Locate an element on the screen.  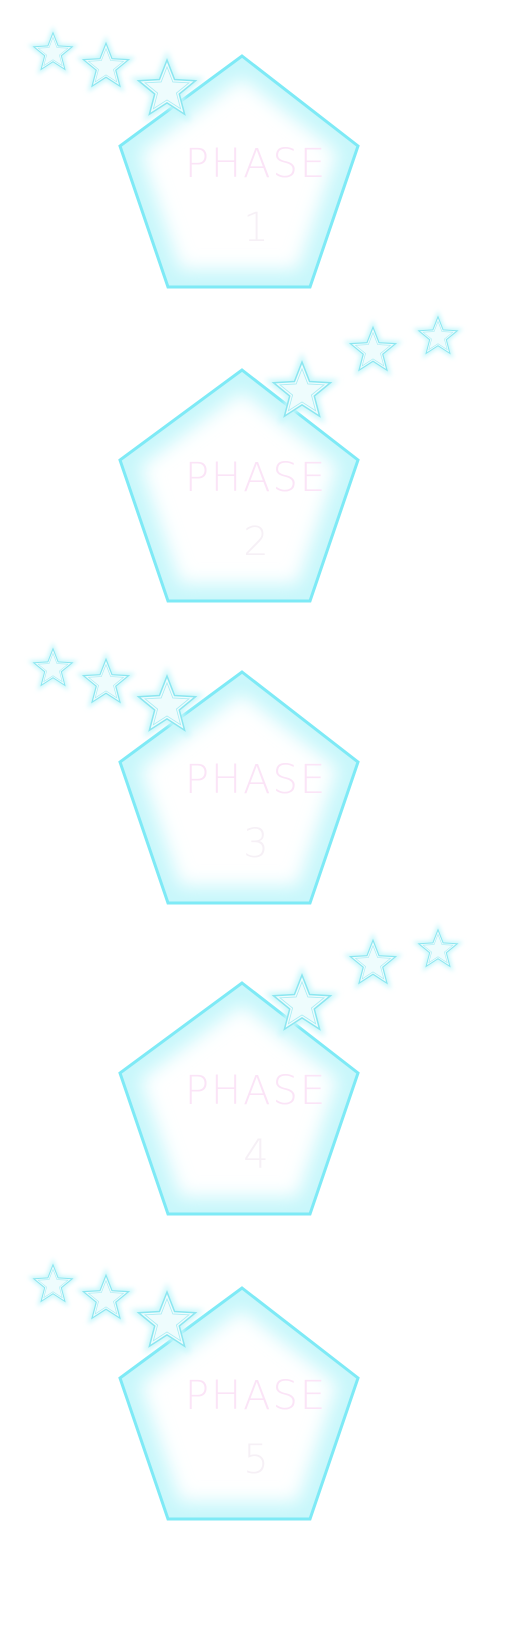
phase-number: 2 is located at coordinates (256, 542).